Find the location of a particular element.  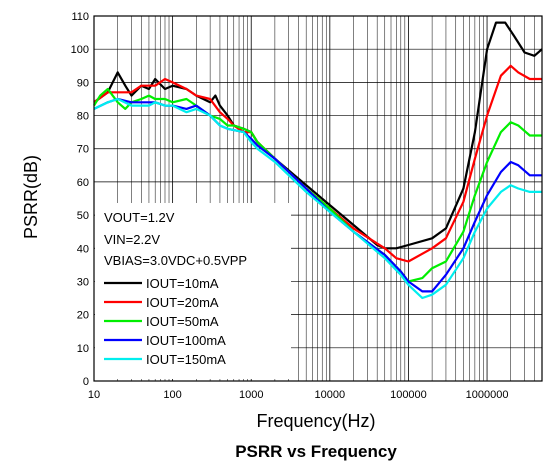

y-tick-label: 90 is located at coordinates (83, 83).